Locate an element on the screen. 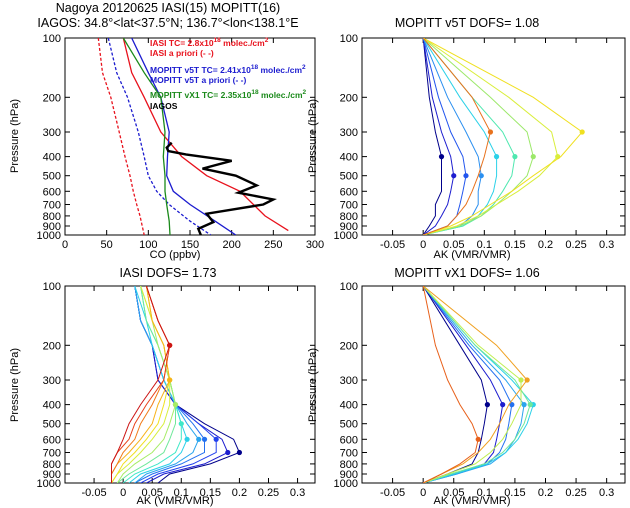  co-xlabel: CO (ppbv) is located at coordinates (175, 255).